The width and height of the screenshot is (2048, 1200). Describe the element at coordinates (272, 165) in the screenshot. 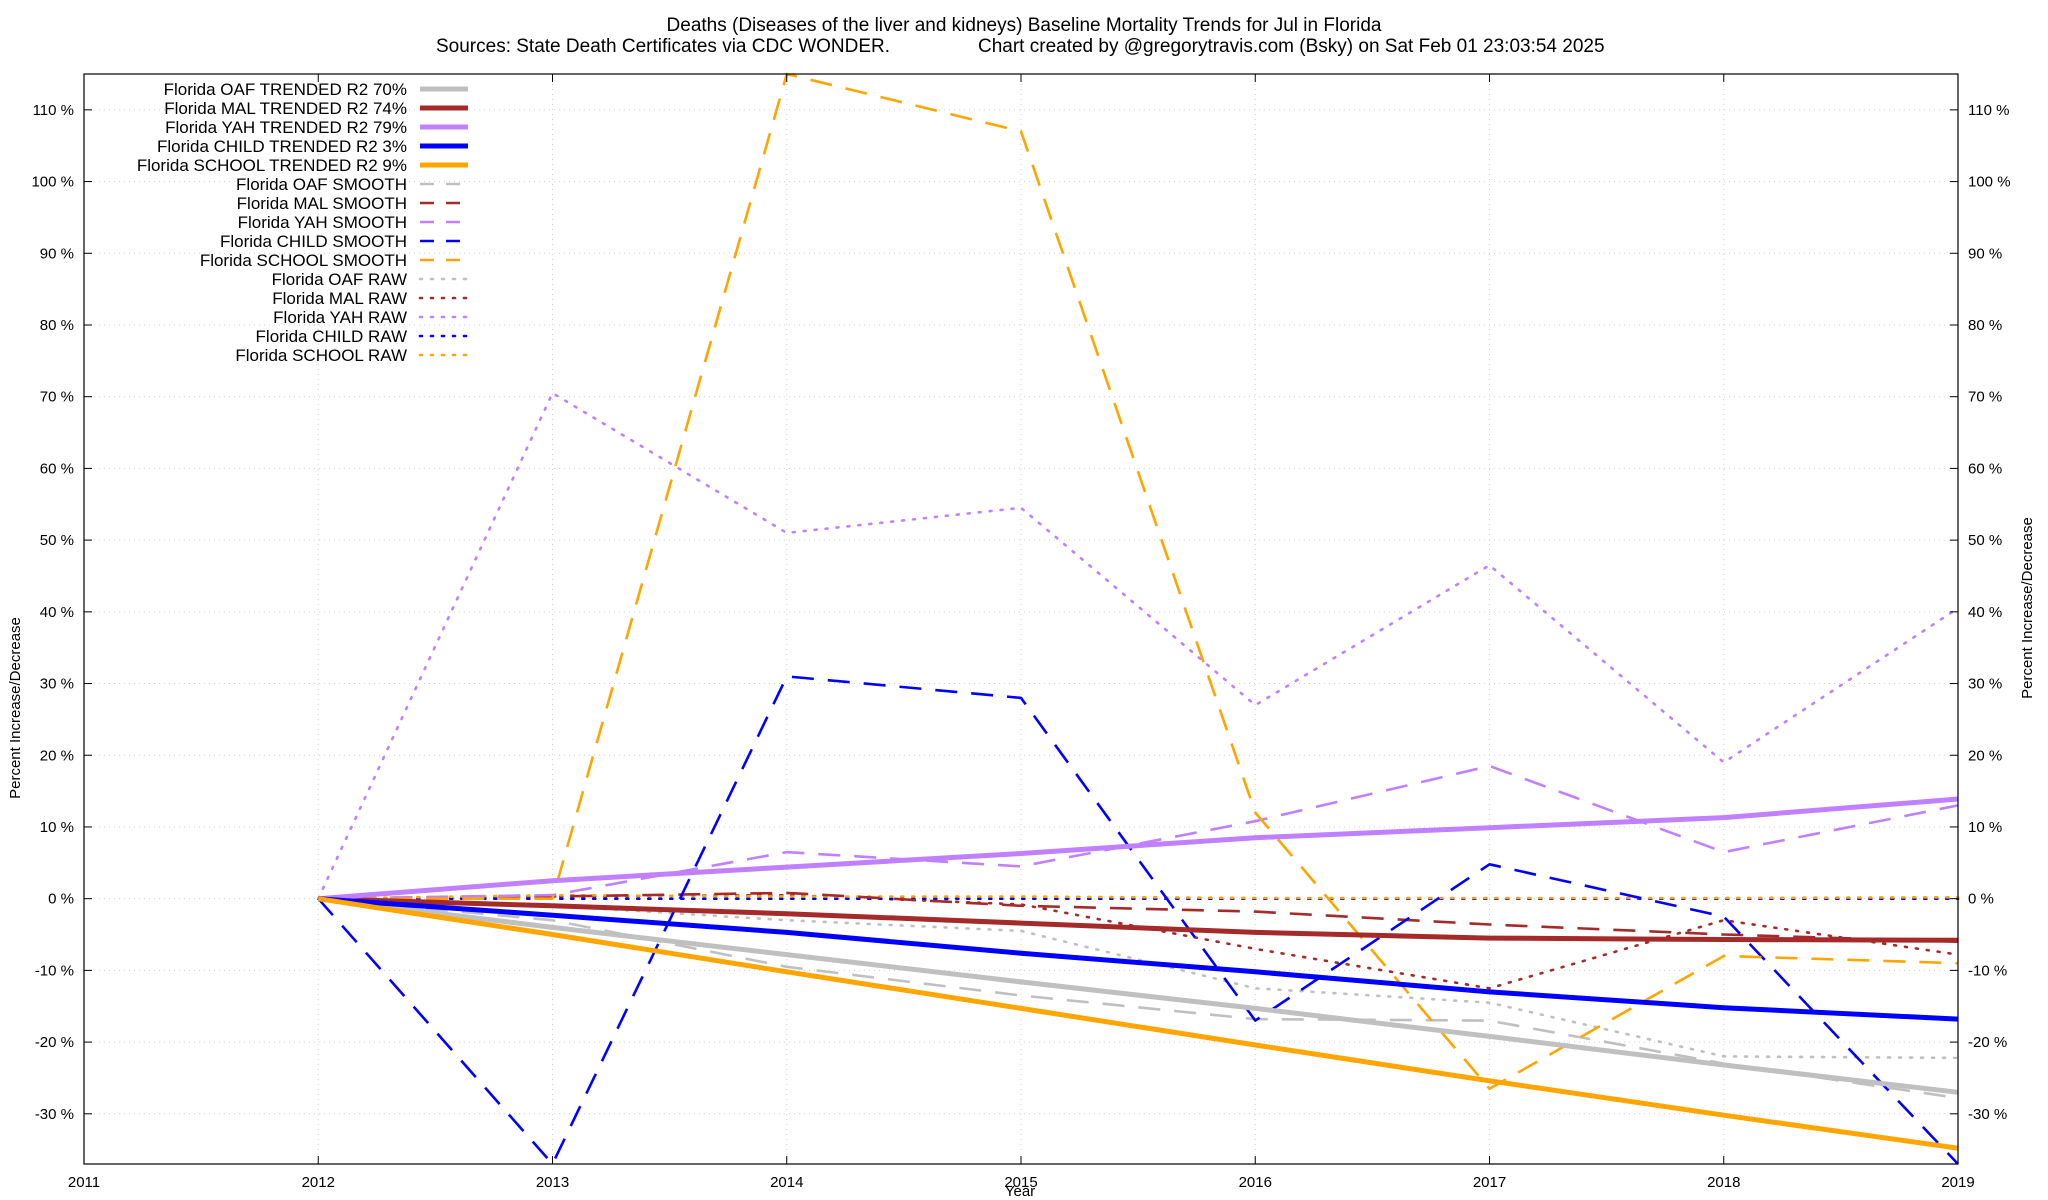

I see `legend-label: Florida SCHOOL TRENDED R2 9%` at that location.